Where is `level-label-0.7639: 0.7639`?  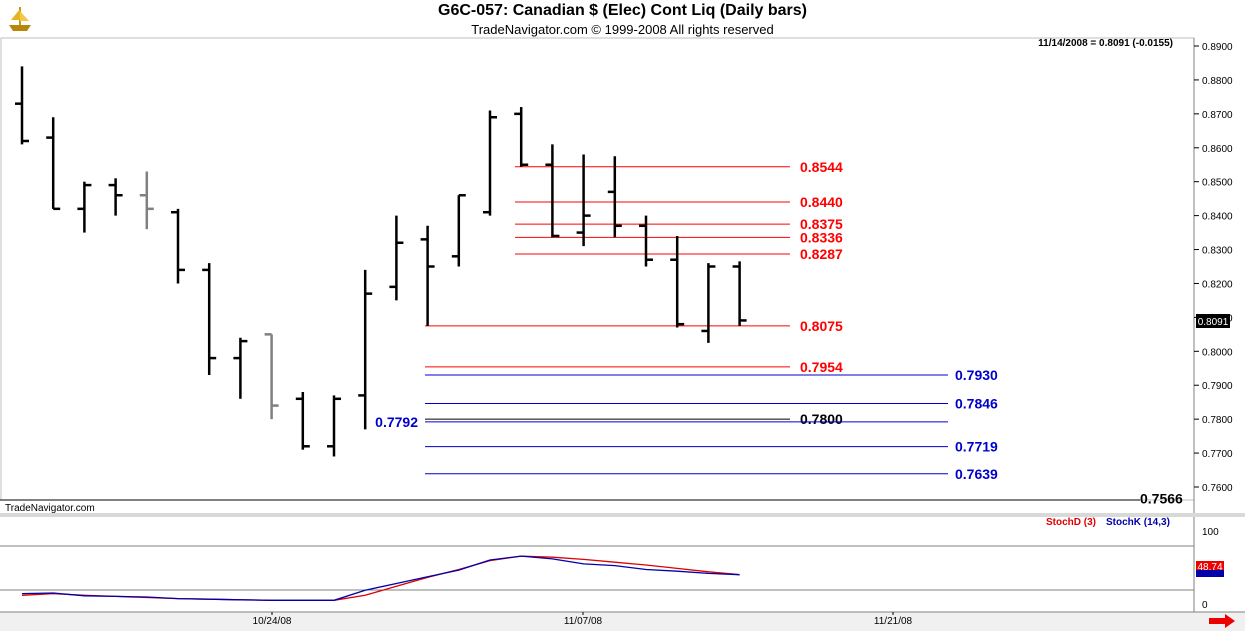
level-label-0.7639: 0.7639 is located at coordinates (976, 474).